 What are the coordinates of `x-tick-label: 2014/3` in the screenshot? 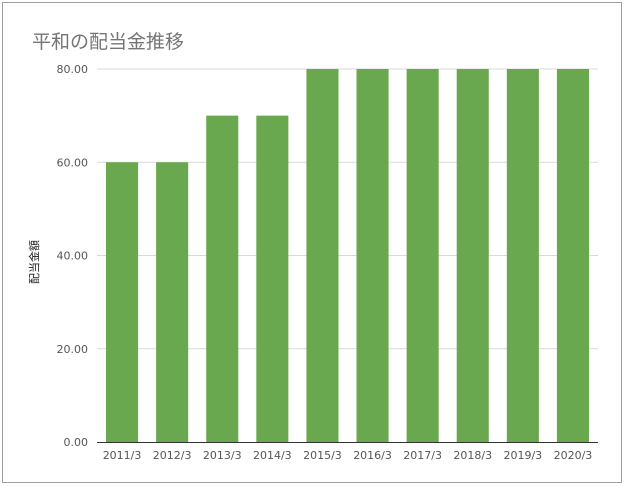 It's located at (272, 455).